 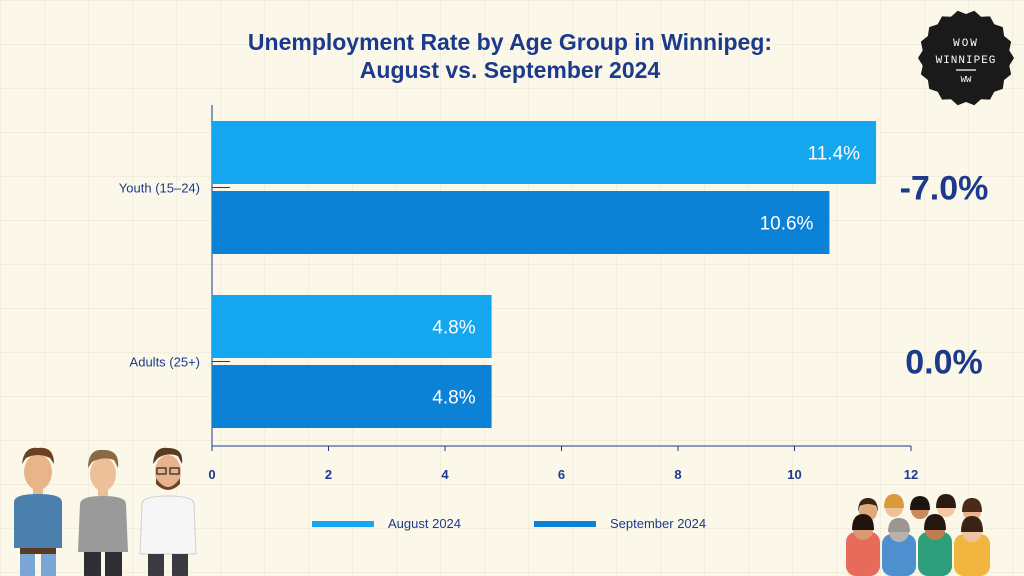 What do you see at coordinates (918, 545) in the screenshot?
I see `woman-front-row` at bounding box center [918, 545].